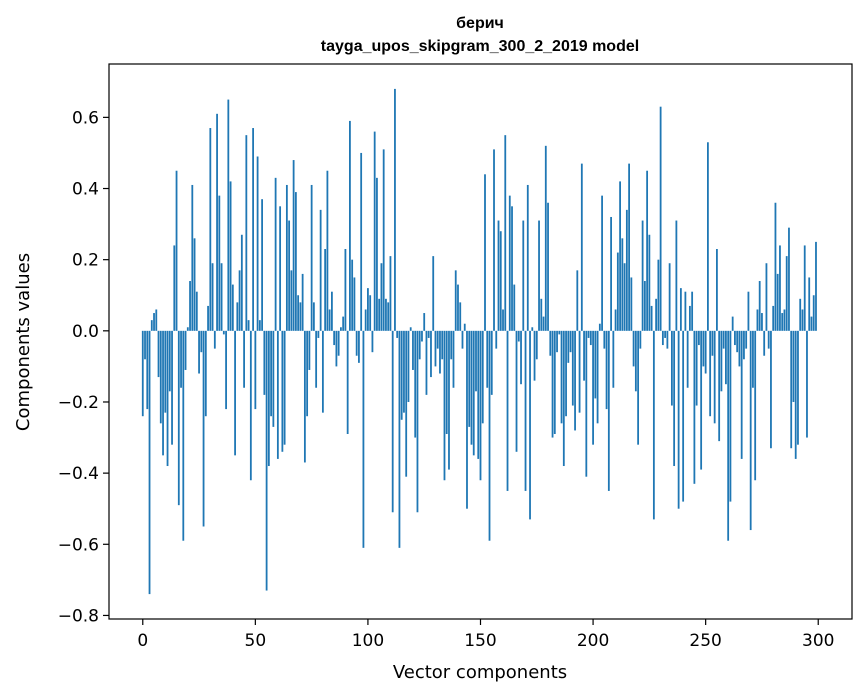 This screenshot has width=867, height=696. What do you see at coordinates (142, 641) in the screenshot?
I see `x-tick-label: 0` at bounding box center [142, 641].